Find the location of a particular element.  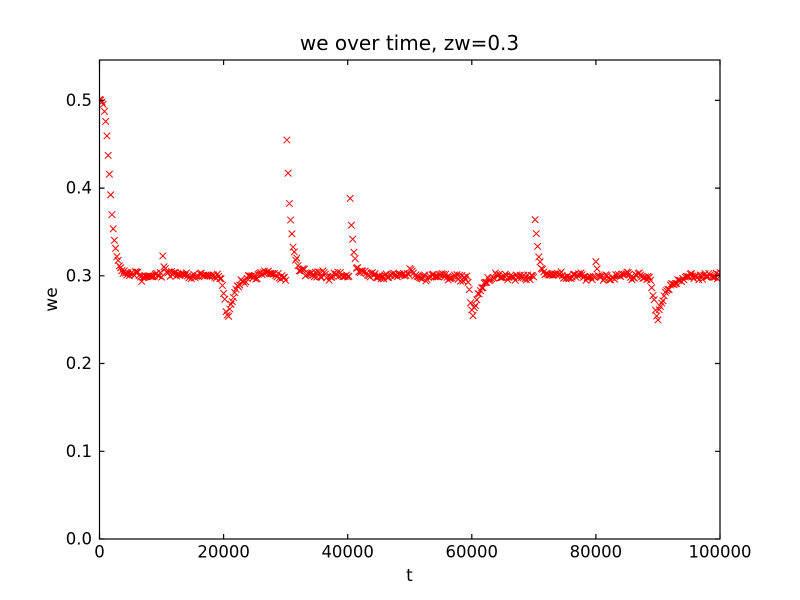

x-tick-label: 40000 is located at coordinates (347, 552).